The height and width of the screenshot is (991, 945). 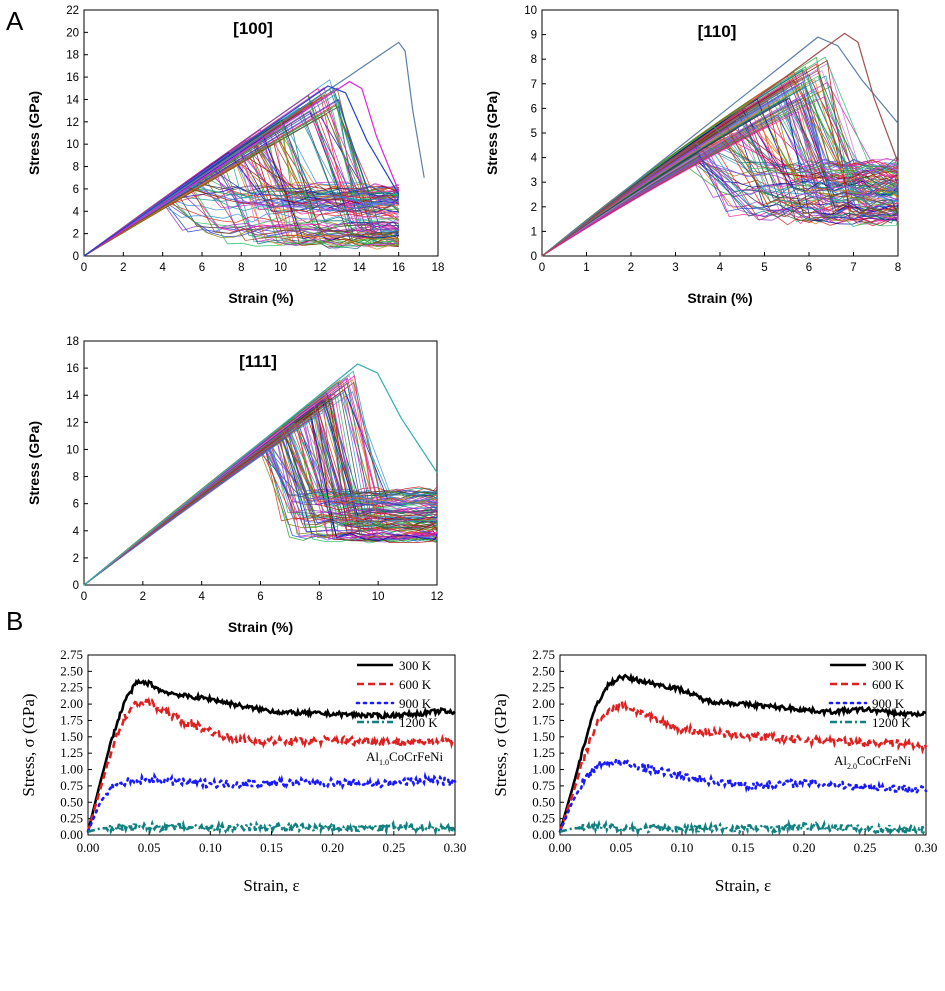 What do you see at coordinates (534, 85) in the screenshot?
I see `y-tick-label: 7` at bounding box center [534, 85].